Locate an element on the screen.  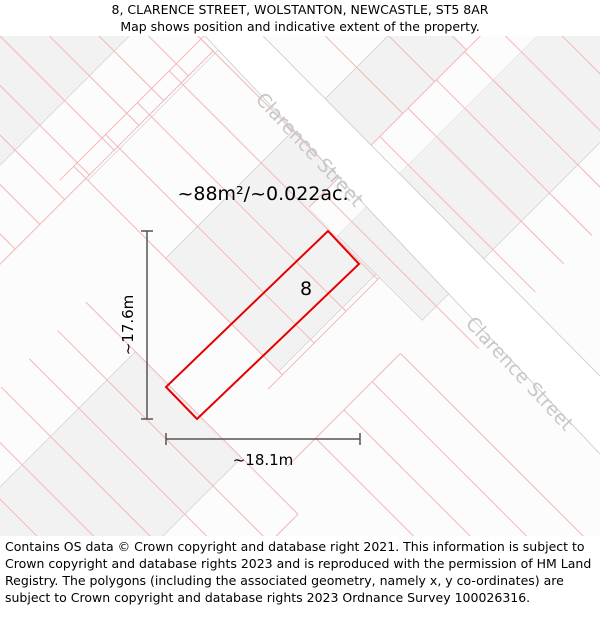
horizontal-dimension is located at coordinates (263, 439).